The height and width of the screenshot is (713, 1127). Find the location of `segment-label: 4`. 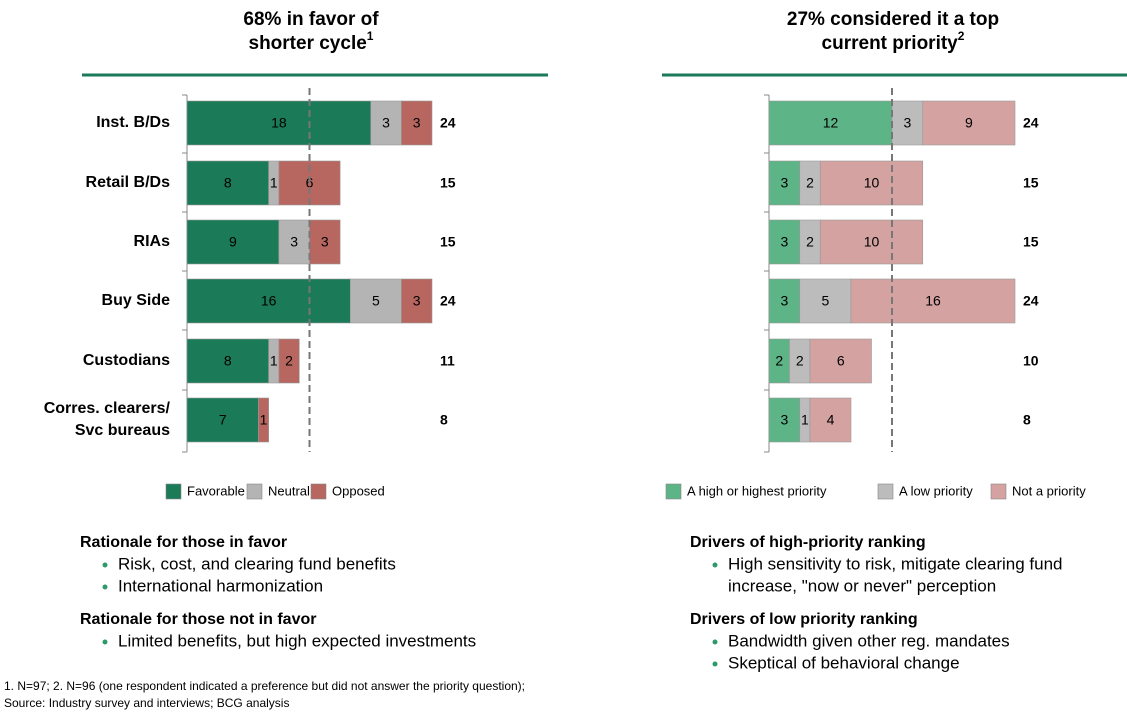

segment-label: 4 is located at coordinates (831, 420).